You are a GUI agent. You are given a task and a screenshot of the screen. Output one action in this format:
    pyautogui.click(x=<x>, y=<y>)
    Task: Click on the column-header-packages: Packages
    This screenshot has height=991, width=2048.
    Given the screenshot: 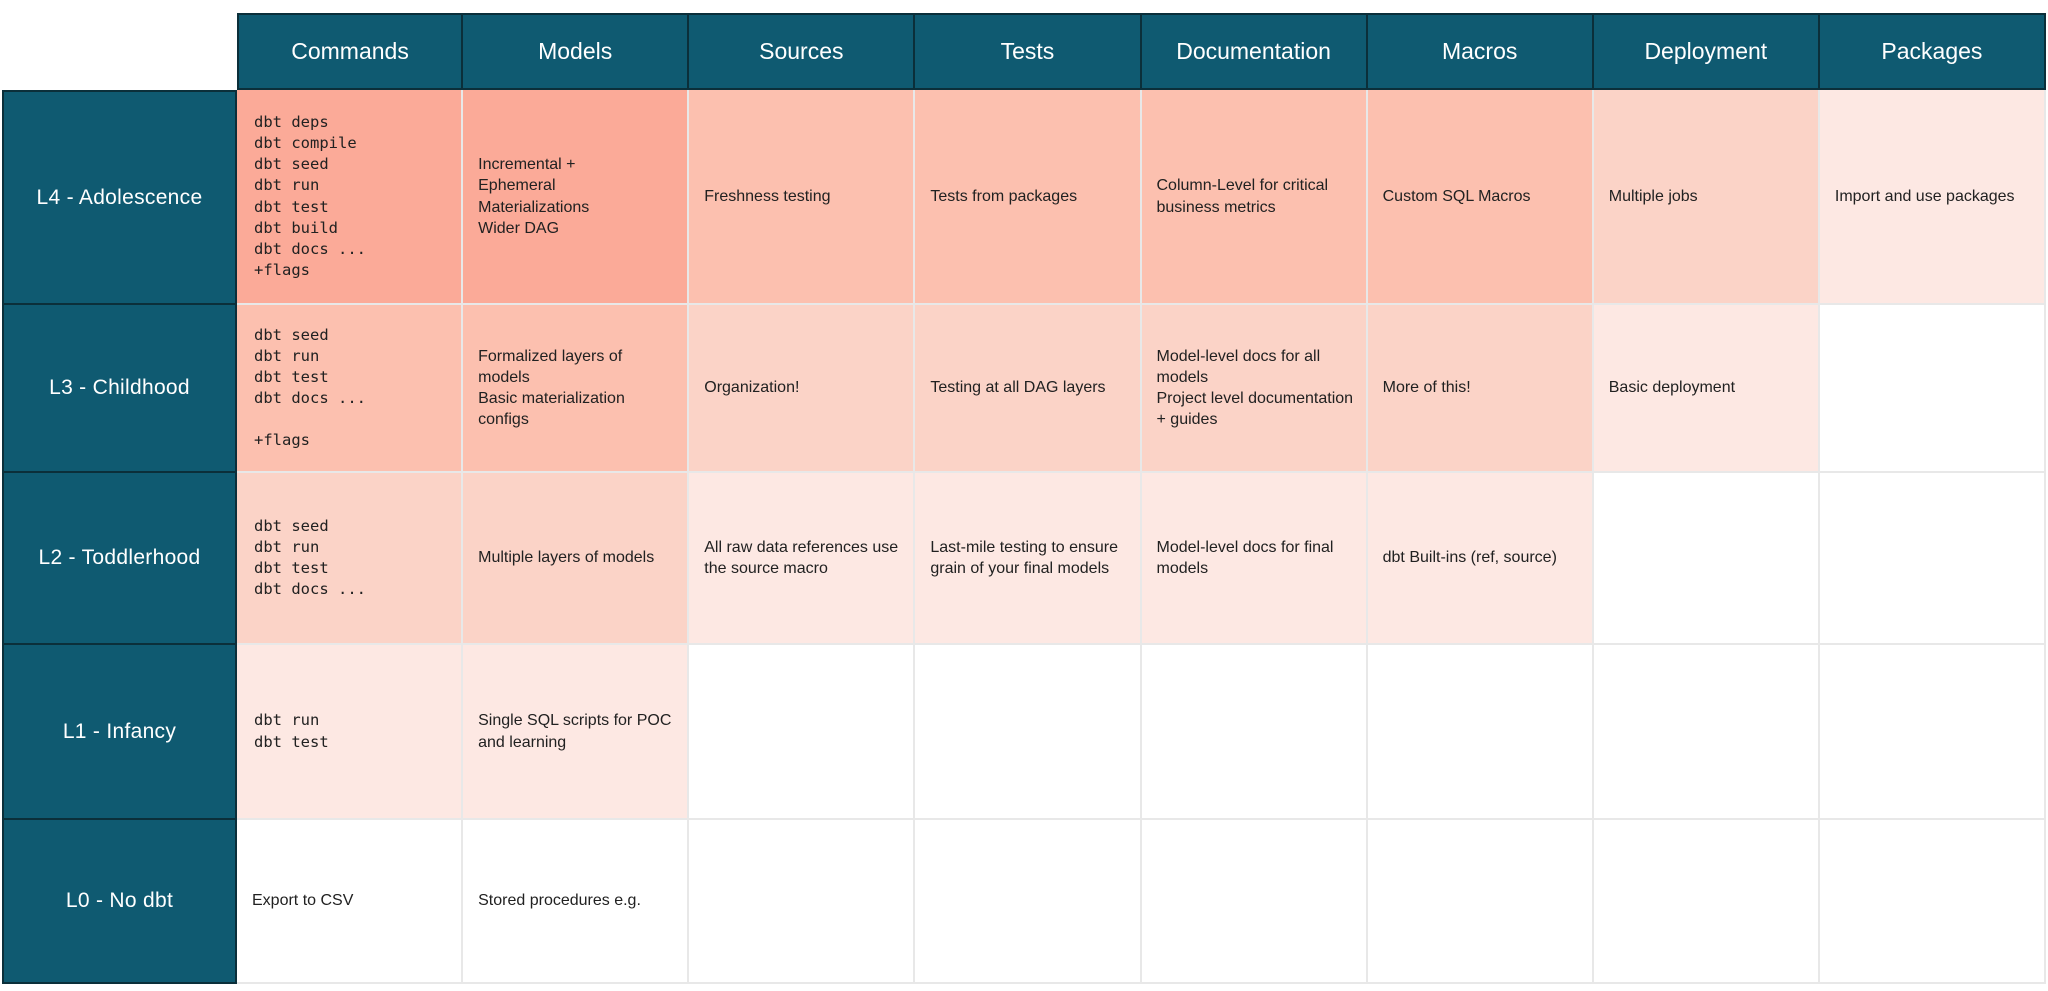 What is the action you would take?
    pyautogui.click(x=1932, y=51)
    